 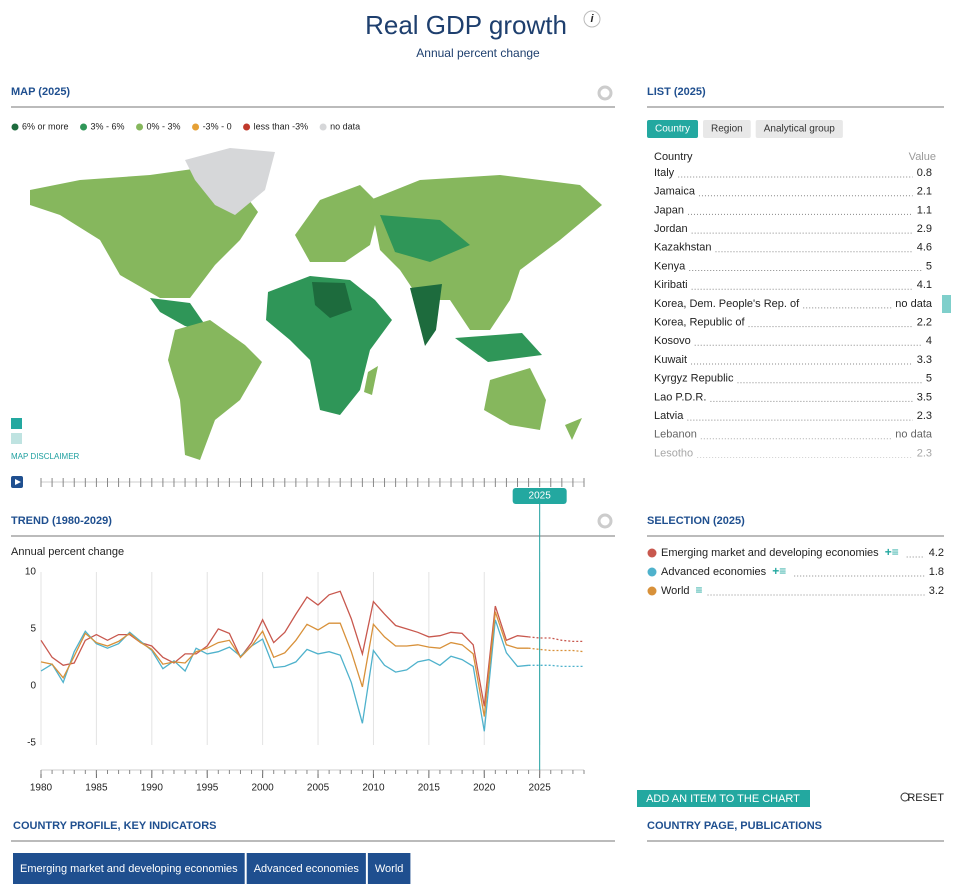 What do you see at coordinates (18, 482) in the screenshot?
I see `play-icon` at bounding box center [18, 482].